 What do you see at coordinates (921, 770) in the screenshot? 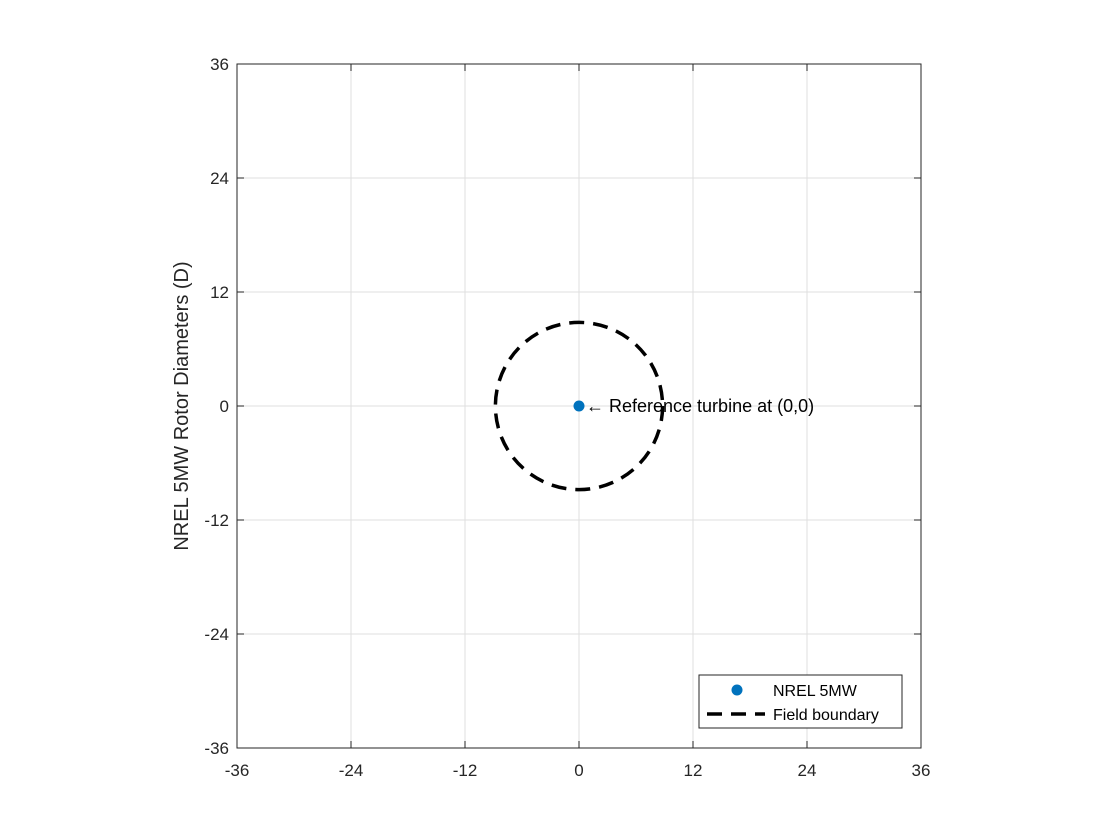
I see `x-tick-label: 36` at bounding box center [921, 770].